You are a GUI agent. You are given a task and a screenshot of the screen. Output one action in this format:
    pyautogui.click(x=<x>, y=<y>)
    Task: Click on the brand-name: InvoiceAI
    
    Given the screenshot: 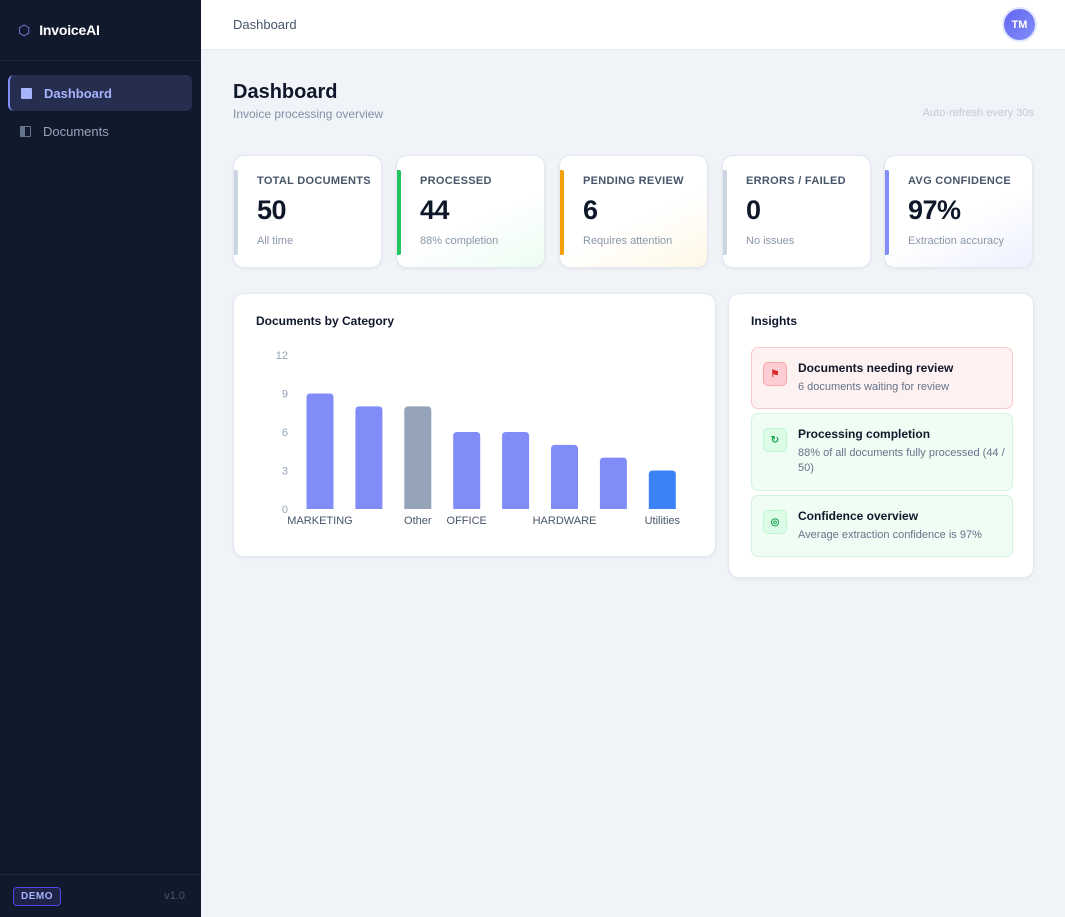 What is the action you would take?
    pyautogui.click(x=69, y=30)
    